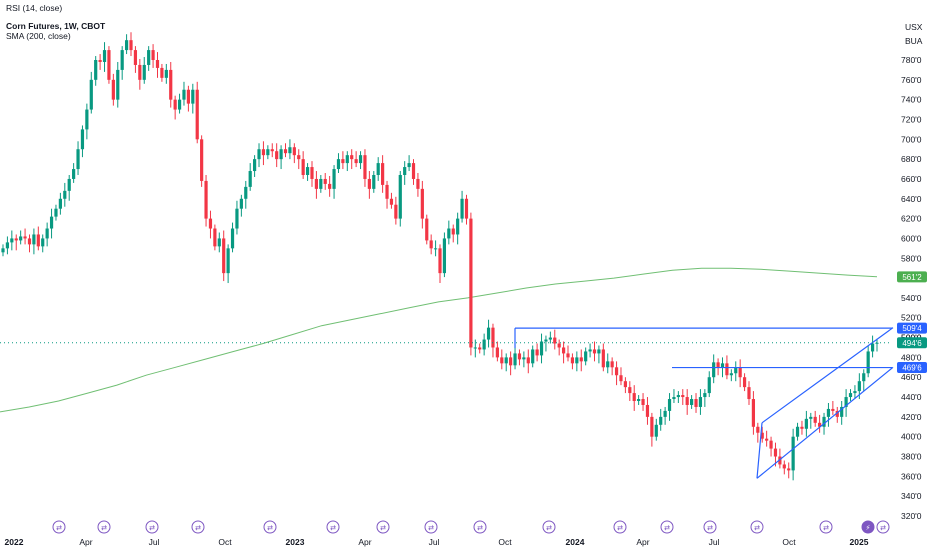 The width and height of the screenshot is (932, 550). What do you see at coordinates (759, 450) in the screenshot?
I see `channel-connector-line` at bounding box center [759, 450].